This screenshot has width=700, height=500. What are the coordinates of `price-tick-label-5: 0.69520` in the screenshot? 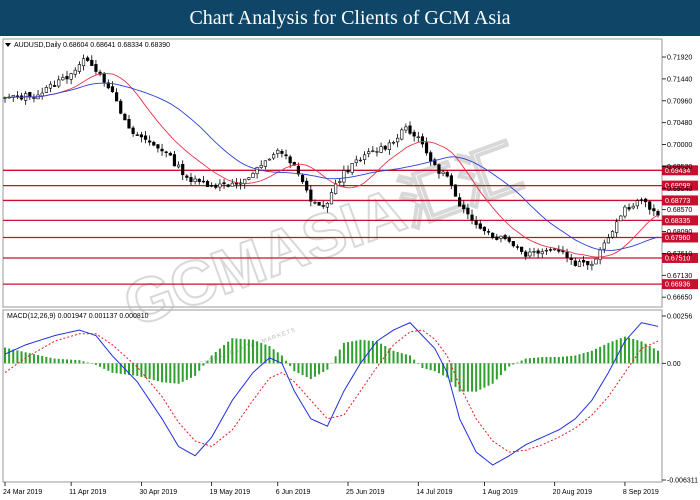 It's located at (679, 167).